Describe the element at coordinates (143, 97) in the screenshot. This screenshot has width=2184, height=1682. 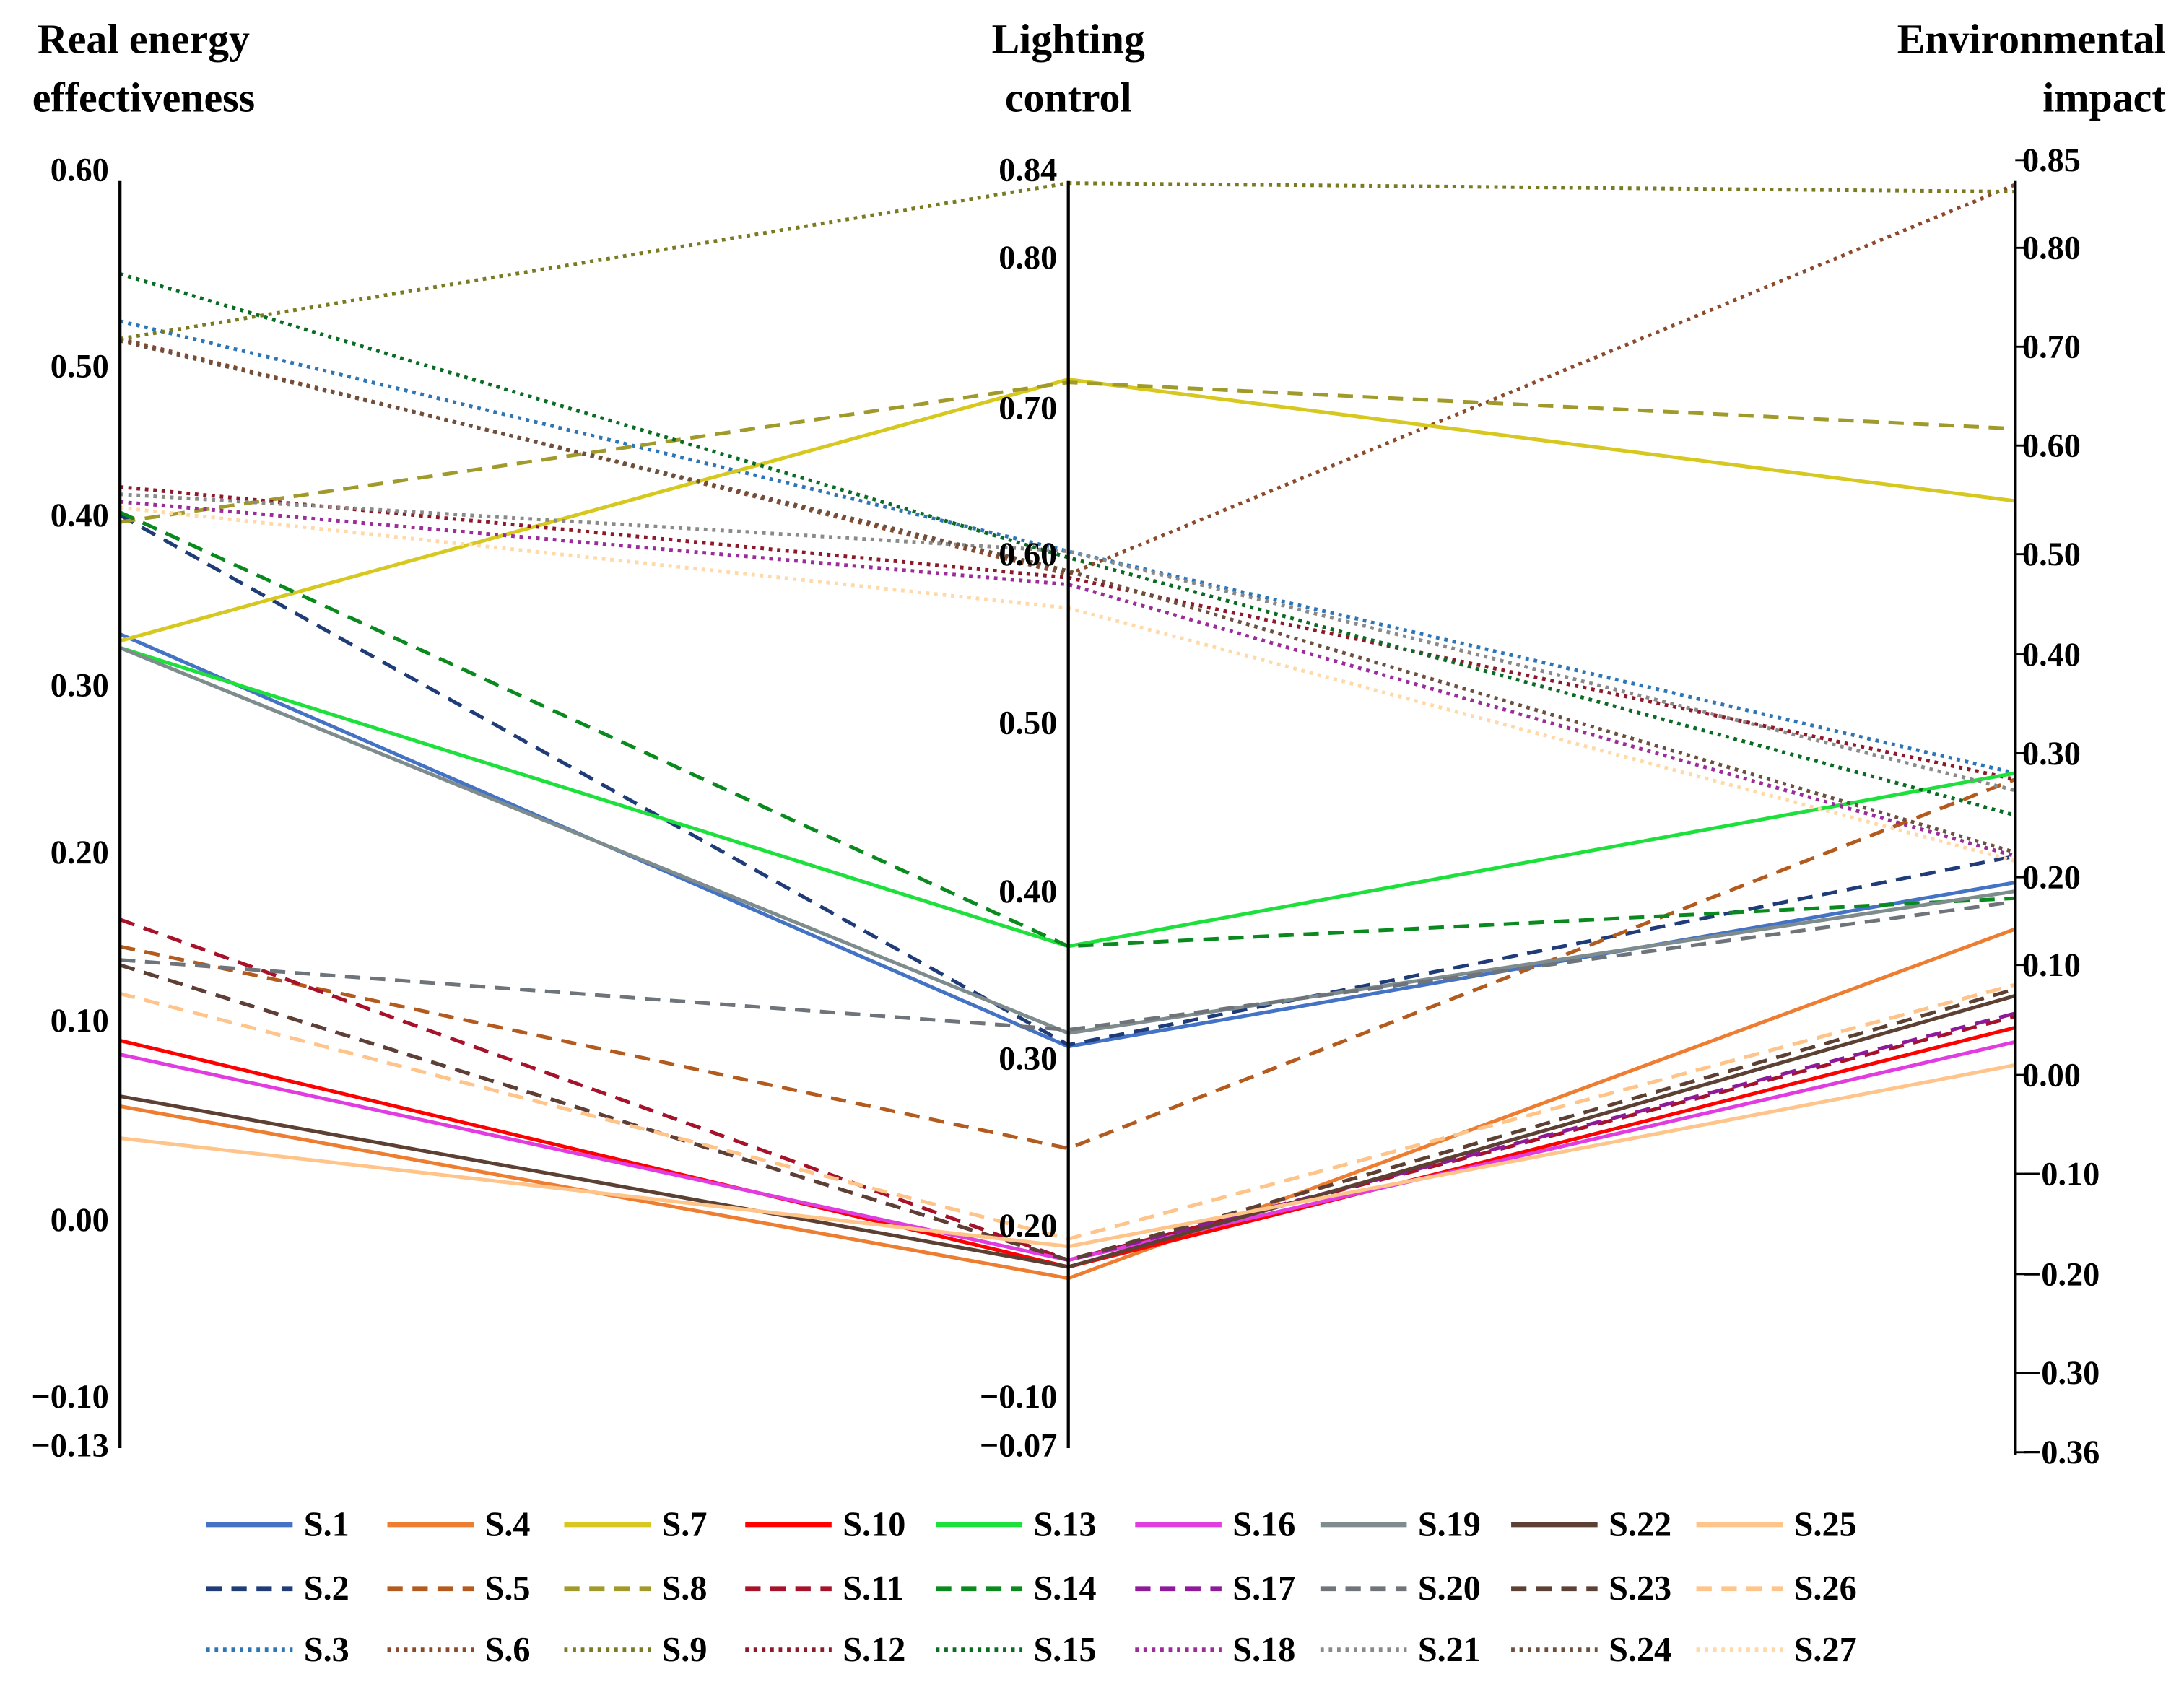
I see `axis-title: effectiveness` at that location.